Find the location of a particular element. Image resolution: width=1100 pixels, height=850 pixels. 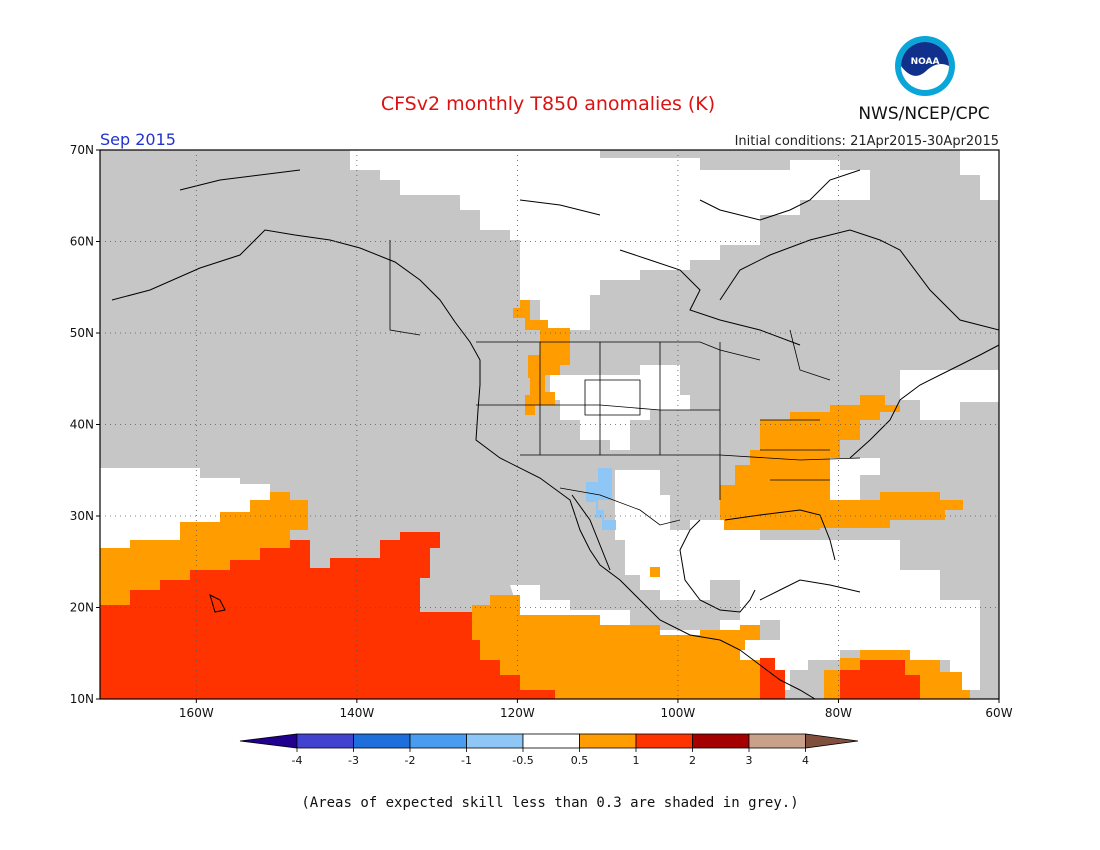

longitude-labels: 160W 140W 120W 100W 80W 60W is located at coordinates (596, 713).